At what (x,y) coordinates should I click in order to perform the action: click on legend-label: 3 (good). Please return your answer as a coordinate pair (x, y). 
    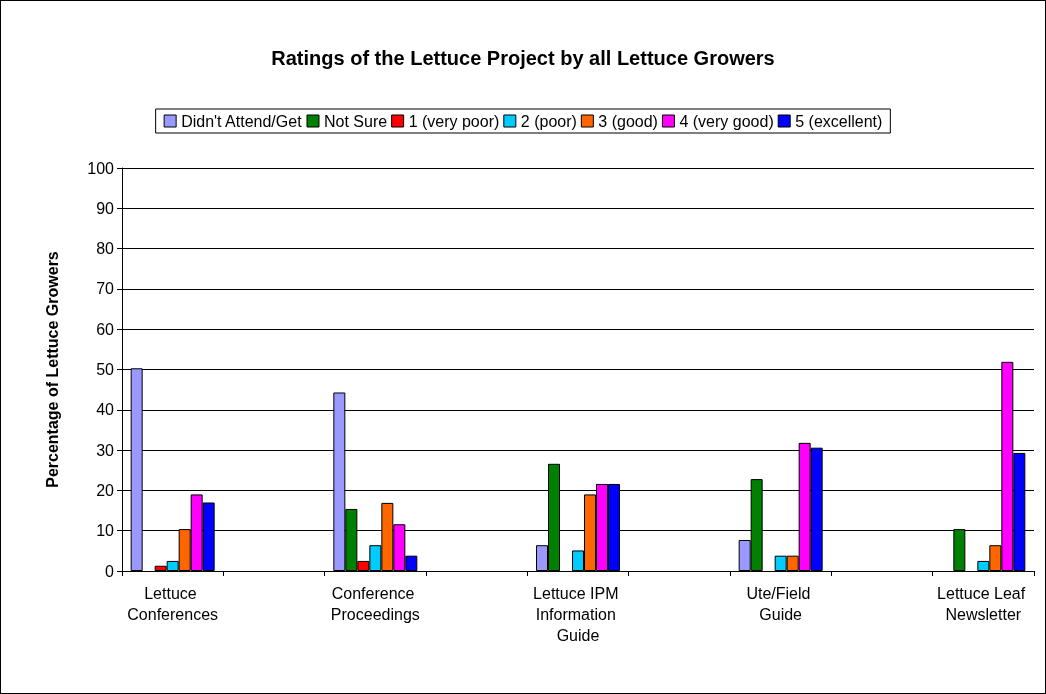
    Looking at the image, I should click on (628, 121).